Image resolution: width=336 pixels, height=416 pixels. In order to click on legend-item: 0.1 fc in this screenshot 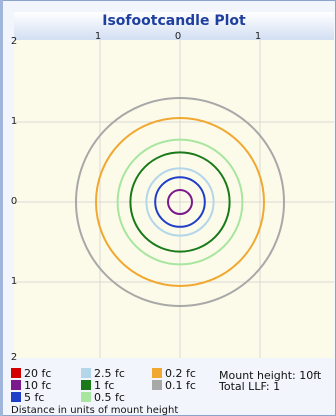, I will do `click(174, 386)`.